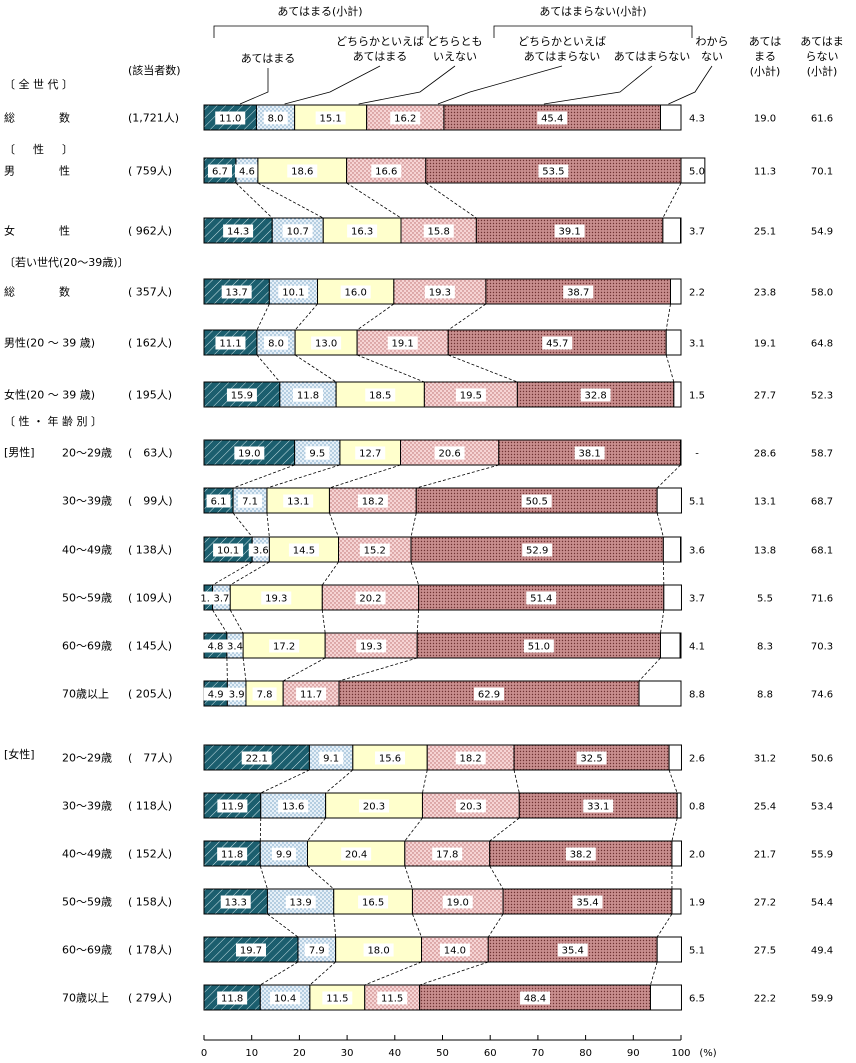 This screenshot has width=856, height=1063. What do you see at coordinates (697, 759) in the screenshot?
I see `value-label-dont-know: 2.6` at bounding box center [697, 759].